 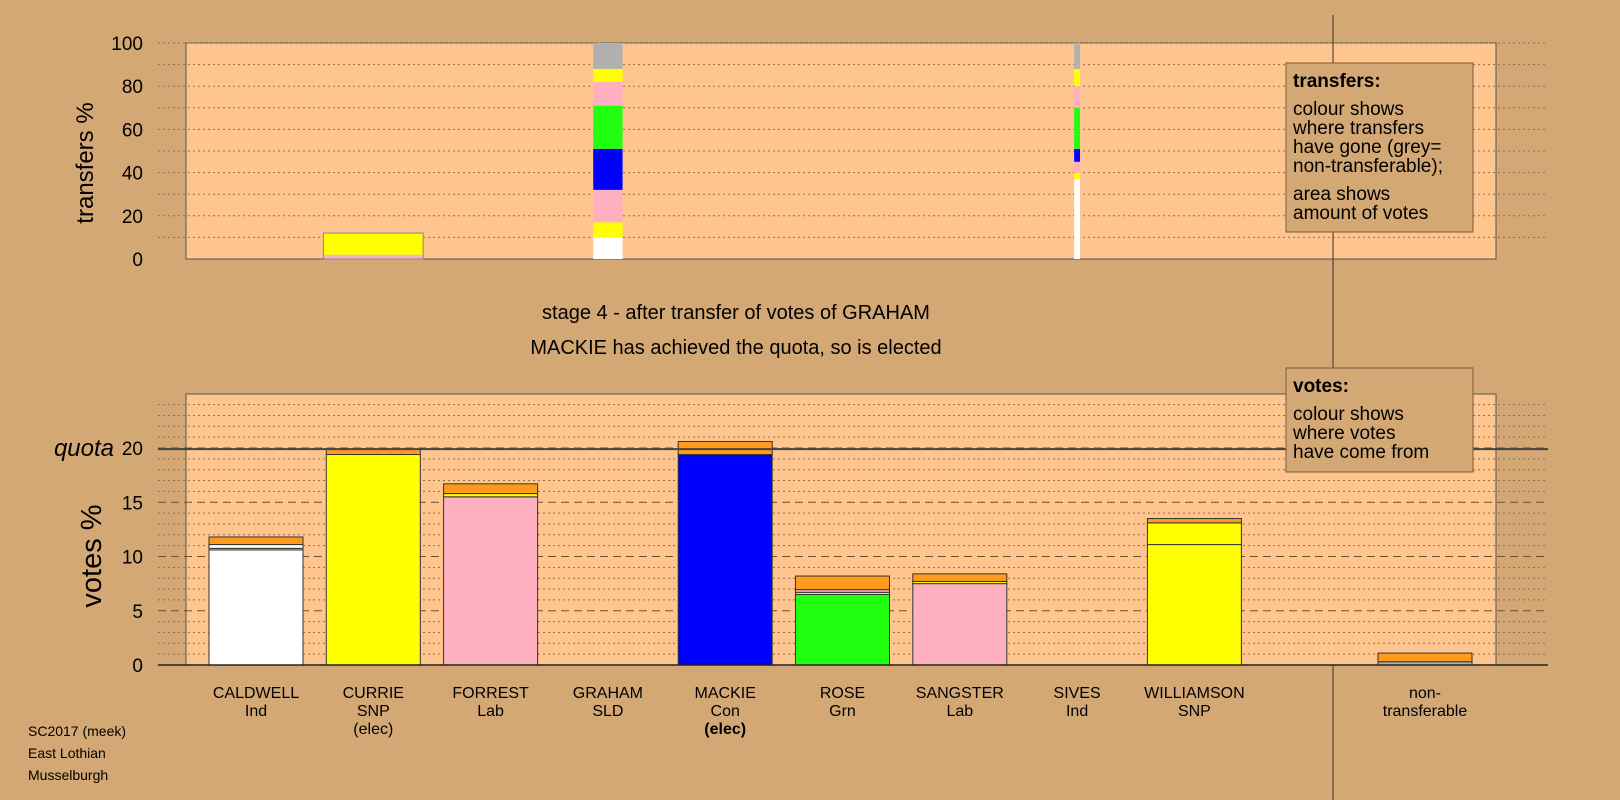 What do you see at coordinates (725, 711) in the screenshot?
I see `candidate-label: Con` at bounding box center [725, 711].